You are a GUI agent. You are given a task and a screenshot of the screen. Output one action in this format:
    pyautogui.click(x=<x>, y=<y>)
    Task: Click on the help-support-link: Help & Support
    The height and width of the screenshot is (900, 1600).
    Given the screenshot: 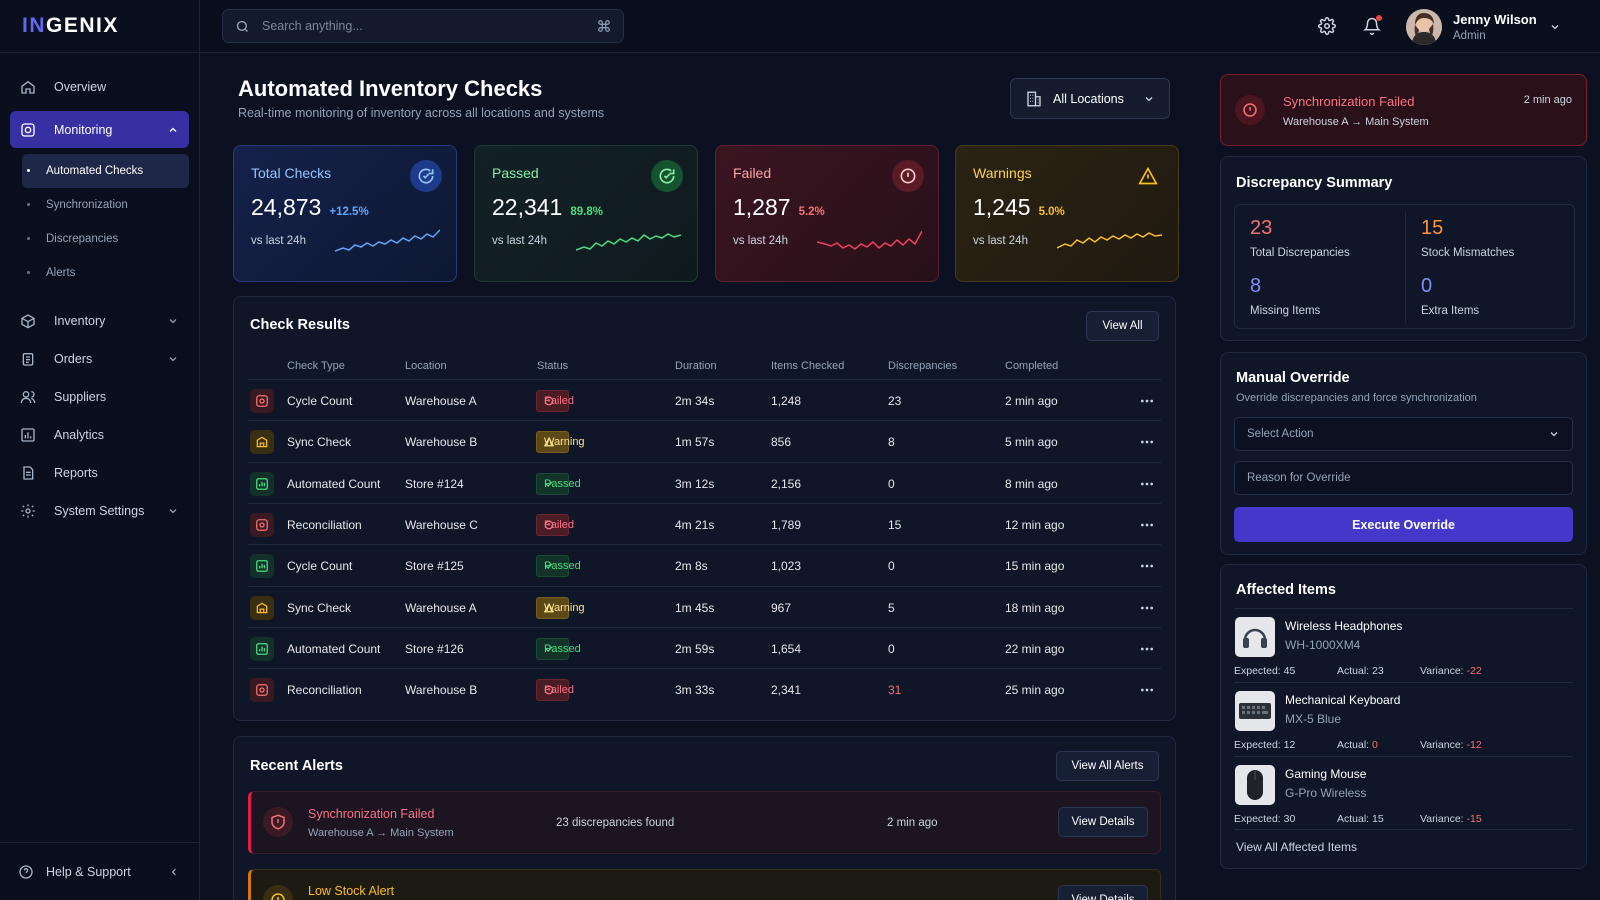 What is the action you would take?
    pyautogui.click(x=100, y=871)
    